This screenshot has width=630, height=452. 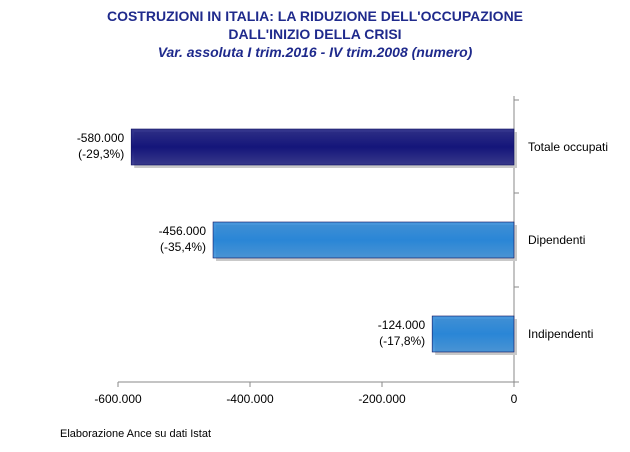 I want to click on category-label: Totale occupati, so click(x=568, y=147).